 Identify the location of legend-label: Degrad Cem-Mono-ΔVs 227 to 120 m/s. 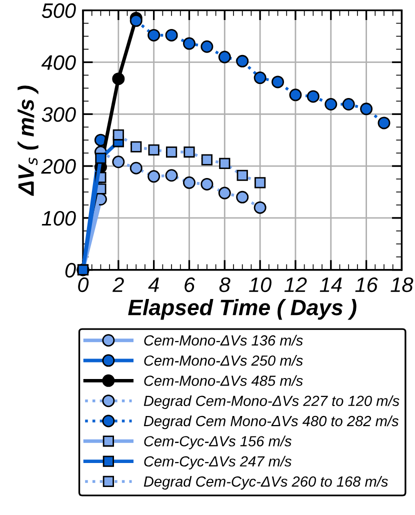
(272, 402).